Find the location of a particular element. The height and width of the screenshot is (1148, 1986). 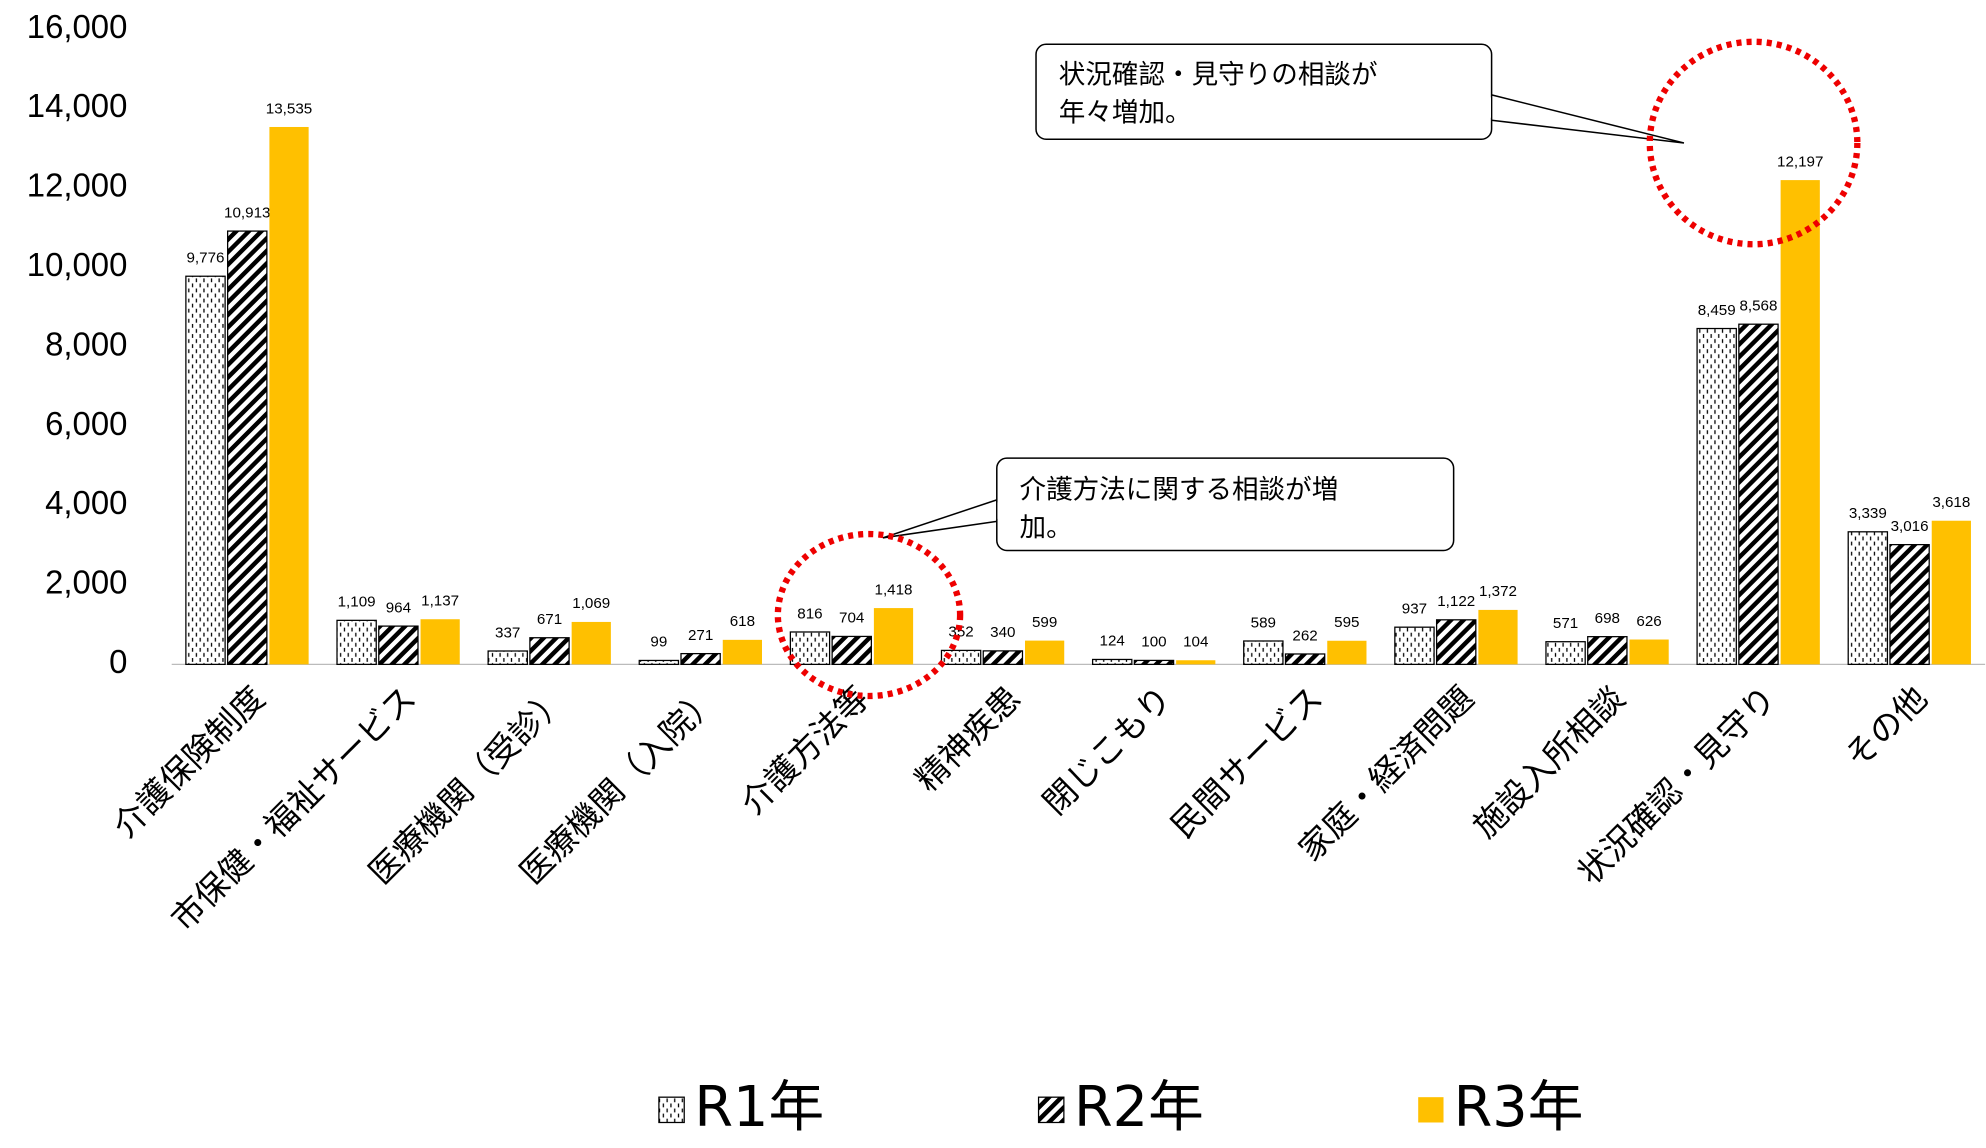

x-tick-label: 閉じこもり is located at coordinates (1107, 750).